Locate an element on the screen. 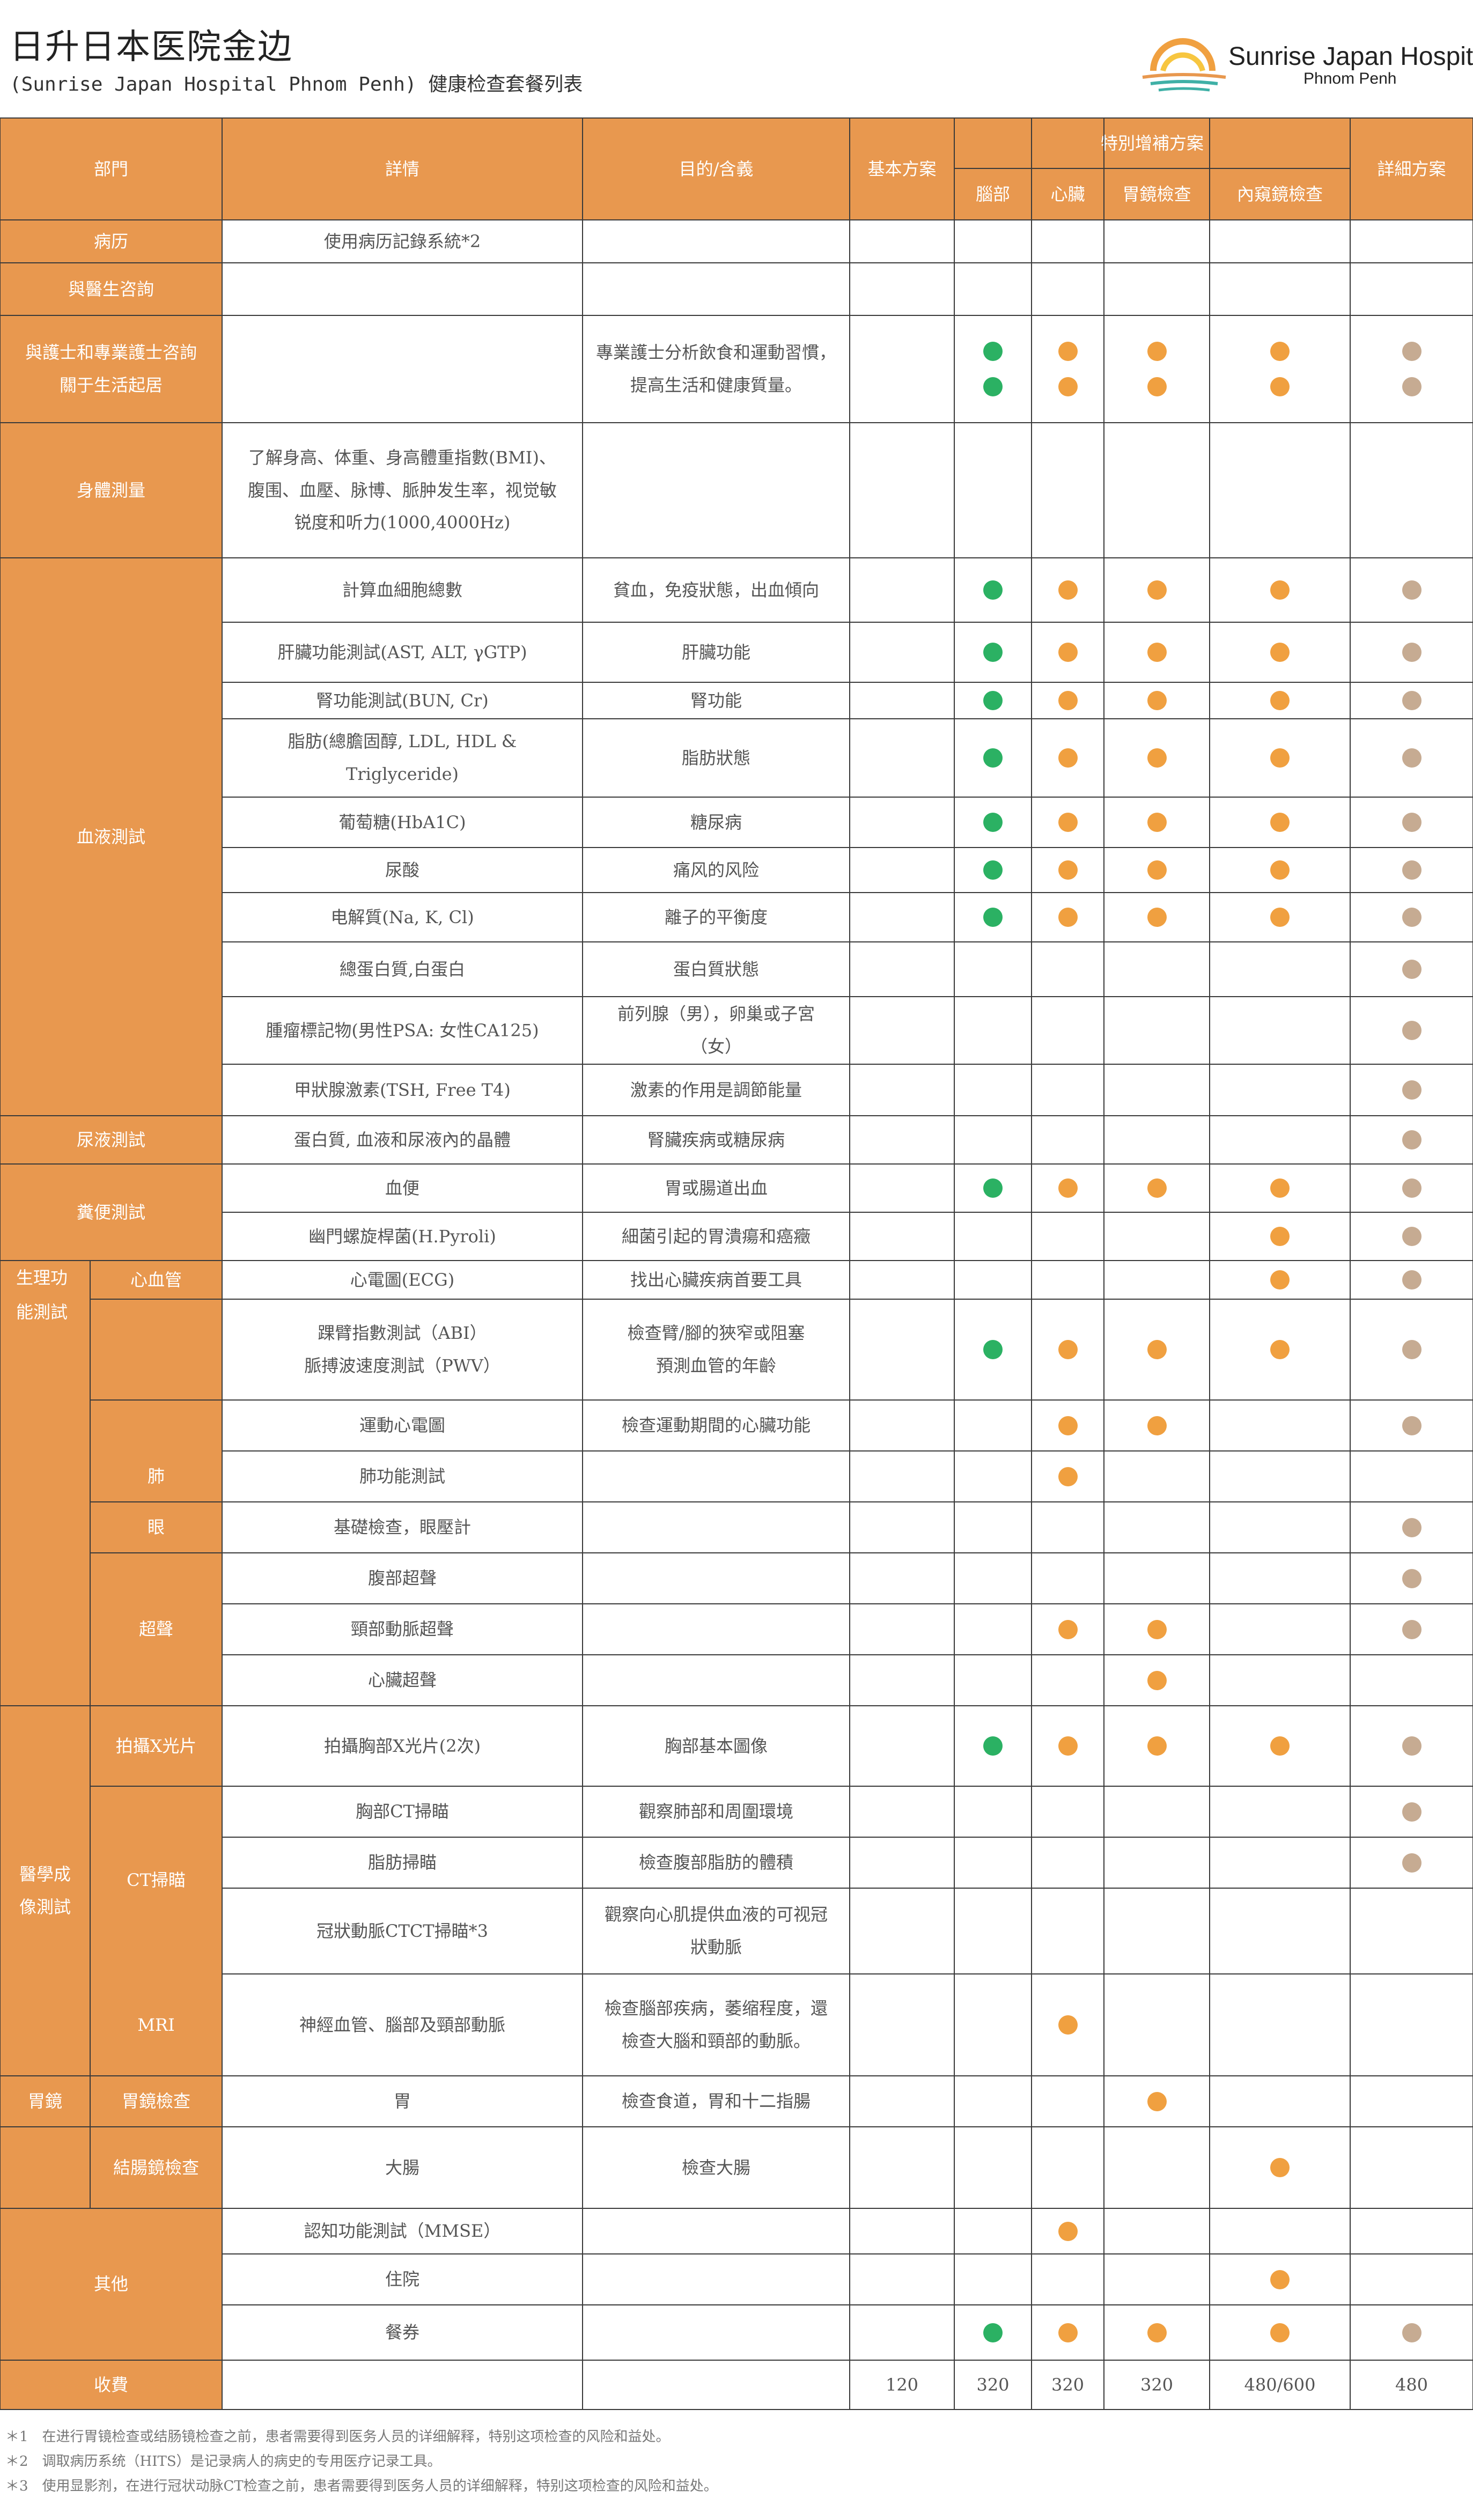 Image resolution: width=1473 pixels, height=2520 pixels. row-detail: 肝臟功能測試(AST, ALT, γGTP) is located at coordinates (402, 652).